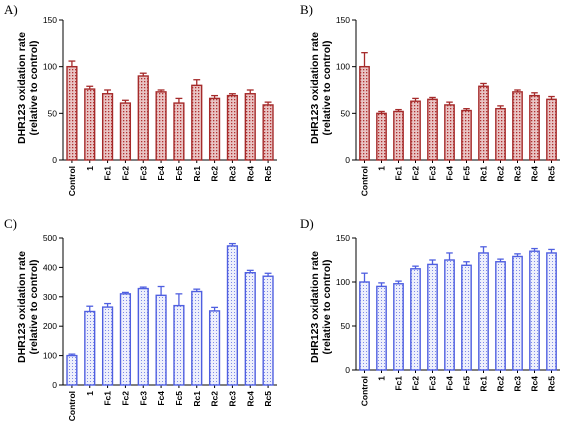 The width and height of the screenshot is (567, 422). What do you see at coordinates (327, 306) in the screenshot?
I see `y-axis-label-d-line2: (relative to control)` at bounding box center [327, 306].